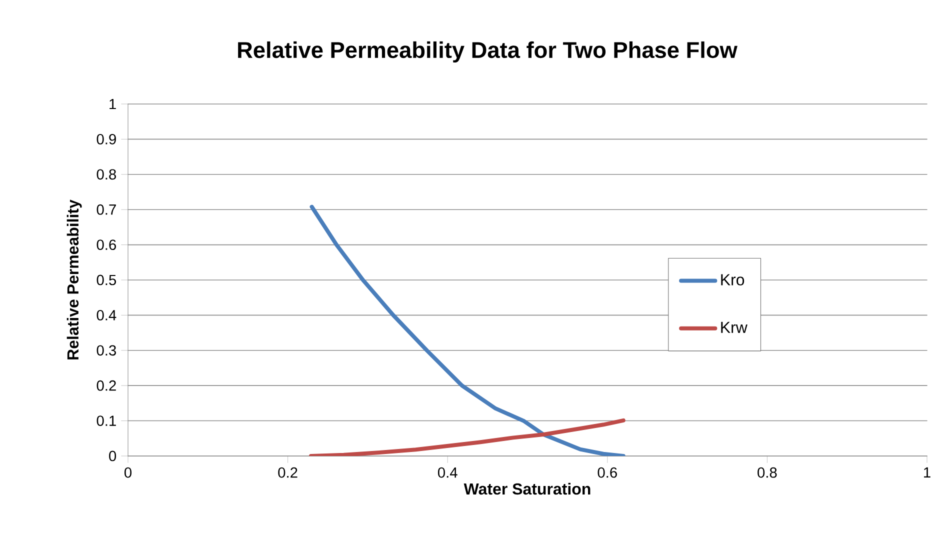 The height and width of the screenshot is (546, 950). Describe the element at coordinates (488, 52) in the screenshot. I see `chart-title: Relative Permeability Data for Two Phase Flow` at that location.